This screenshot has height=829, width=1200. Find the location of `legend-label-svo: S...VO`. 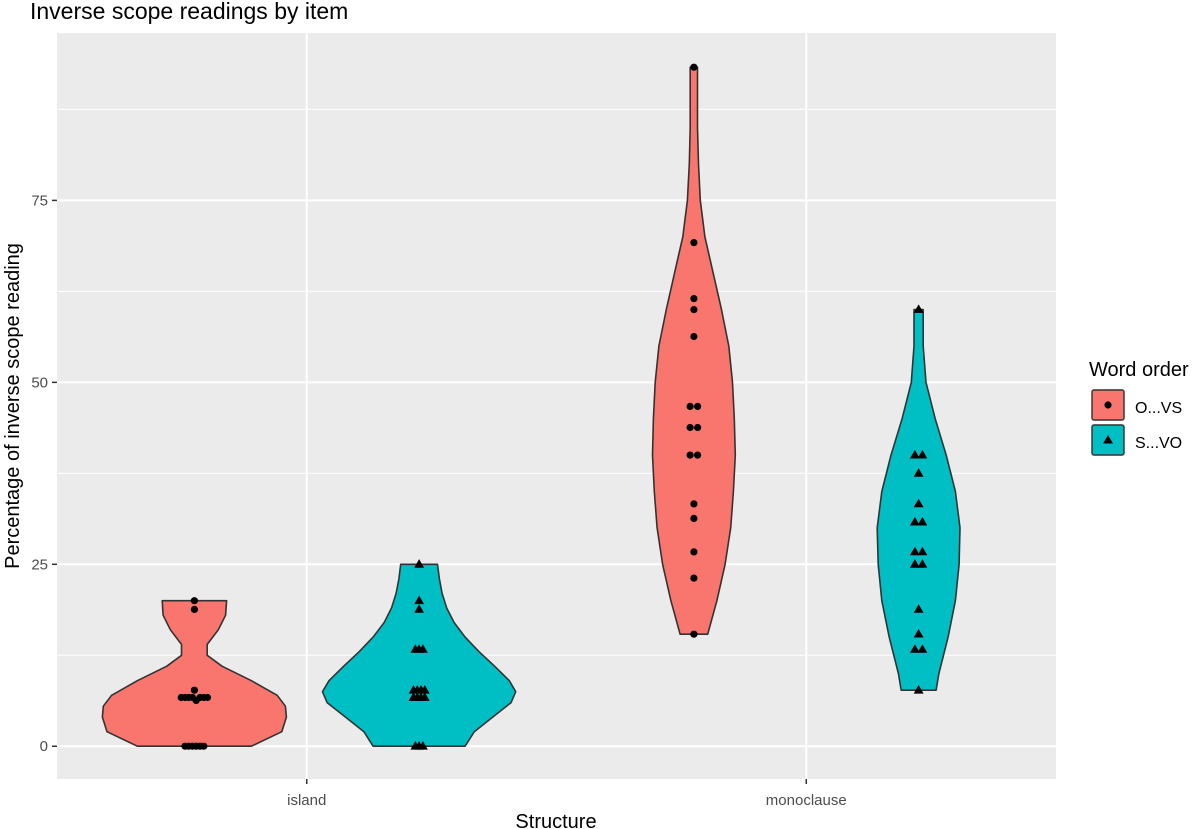

legend-label-svo: S...VO is located at coordinates (1158, 443).